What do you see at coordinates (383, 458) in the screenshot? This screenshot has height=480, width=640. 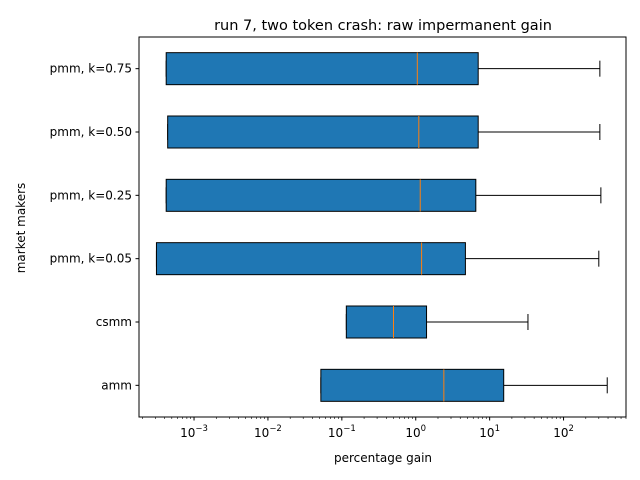 I see `x-axis-label: percentage gain` at bounding box center [383, 458].